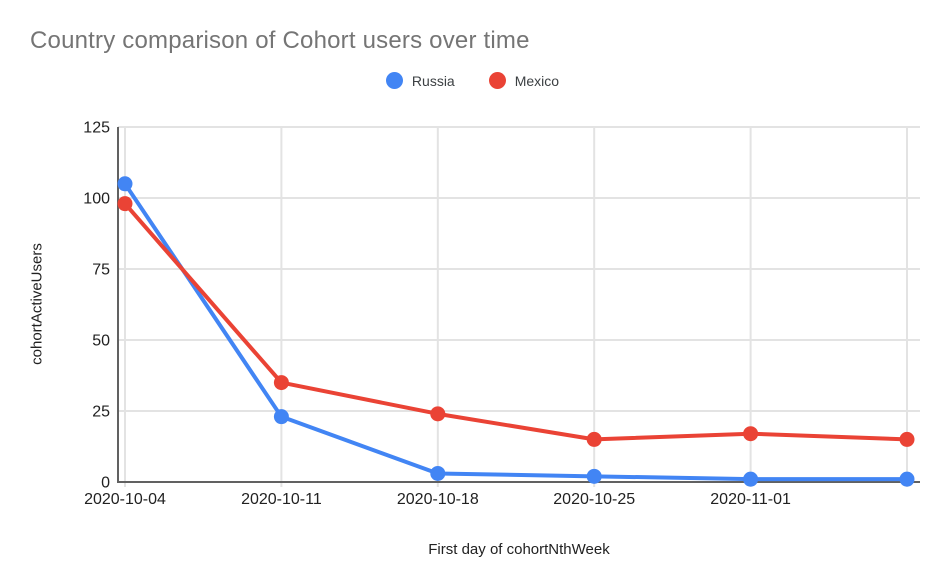  I want to click on x-tick-label: 2020-10-25, so click(594, 499).